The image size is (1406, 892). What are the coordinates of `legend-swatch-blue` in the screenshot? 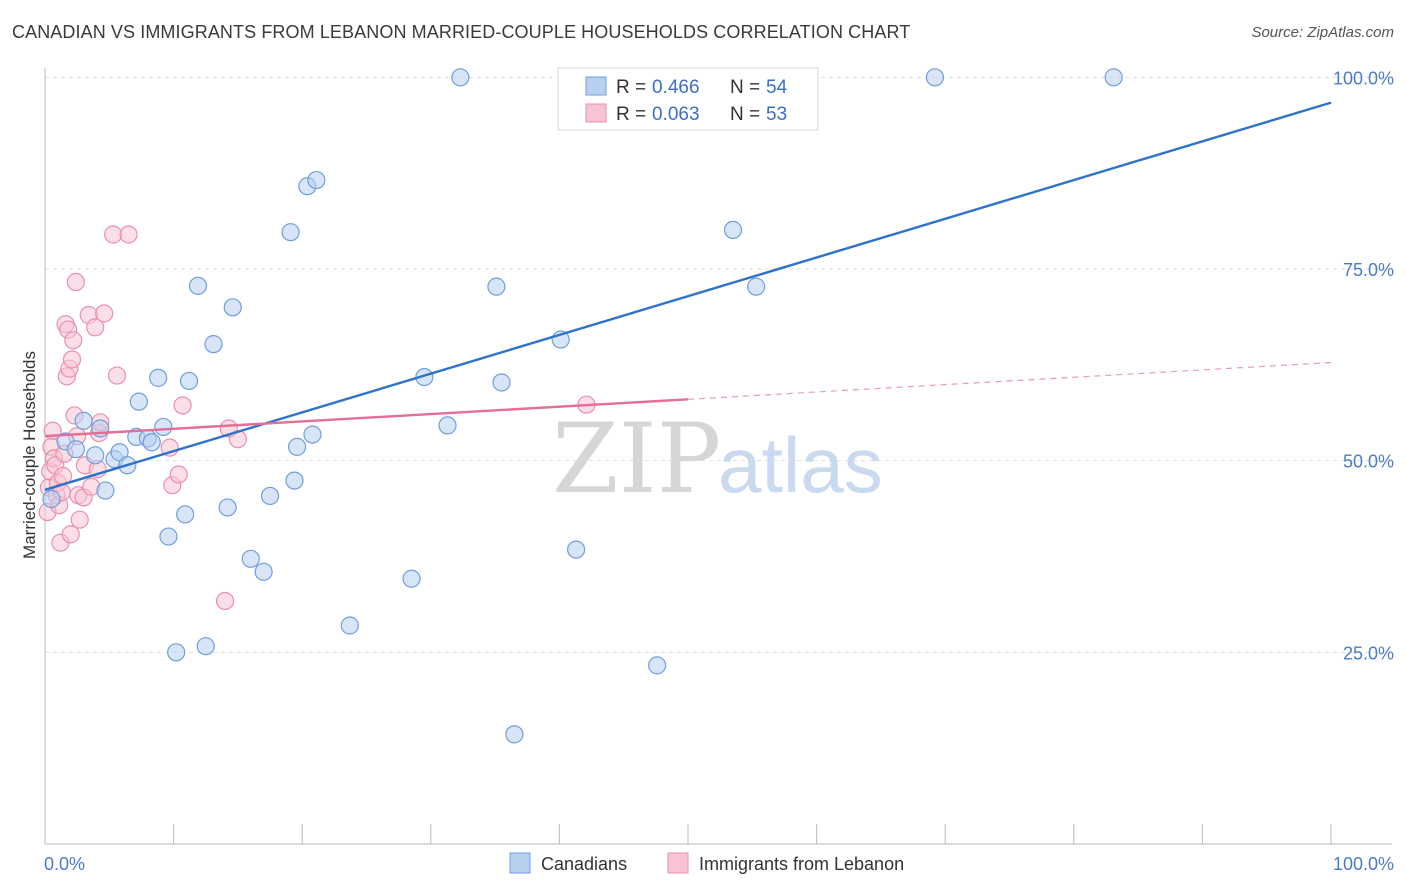 It's located at (596, 86).